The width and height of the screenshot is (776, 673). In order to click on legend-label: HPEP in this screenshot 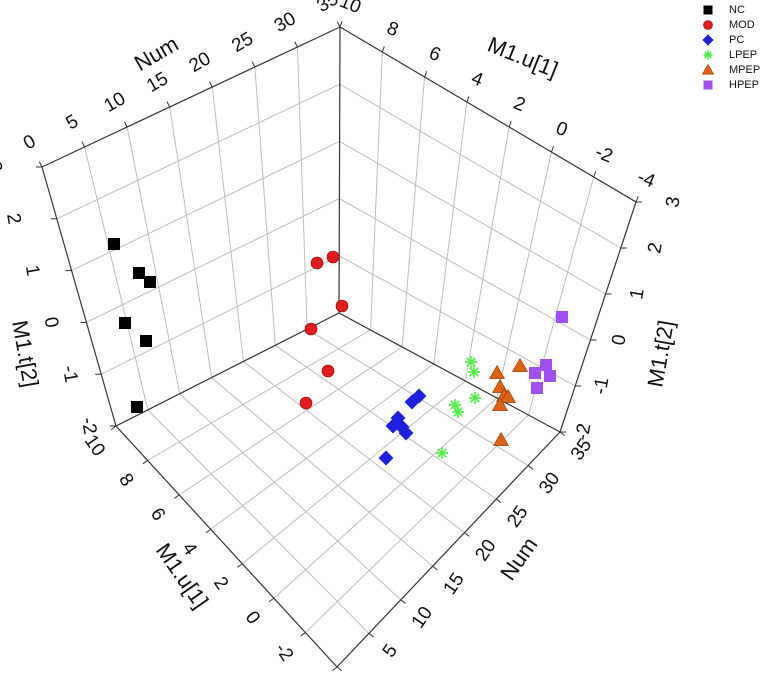, I will do `click(744, 84)`.